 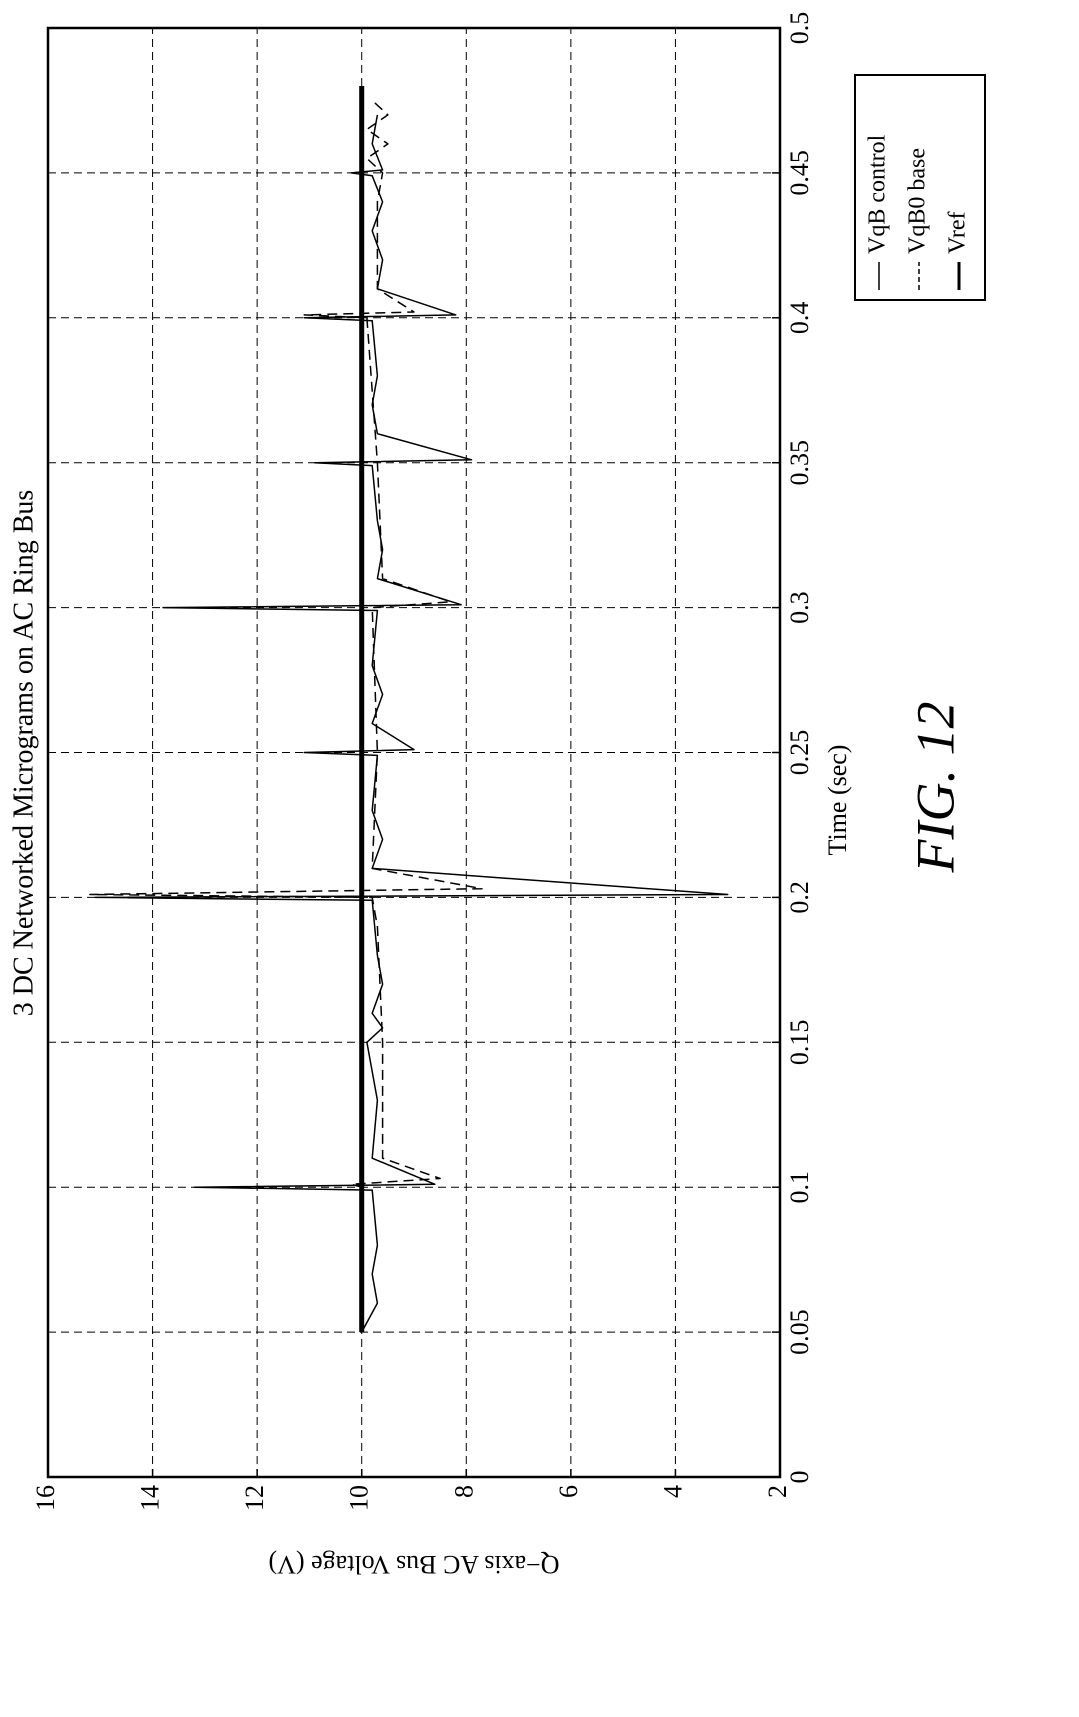 I want to click on x-tick-label: 0.25, so click(x=799, y=753).